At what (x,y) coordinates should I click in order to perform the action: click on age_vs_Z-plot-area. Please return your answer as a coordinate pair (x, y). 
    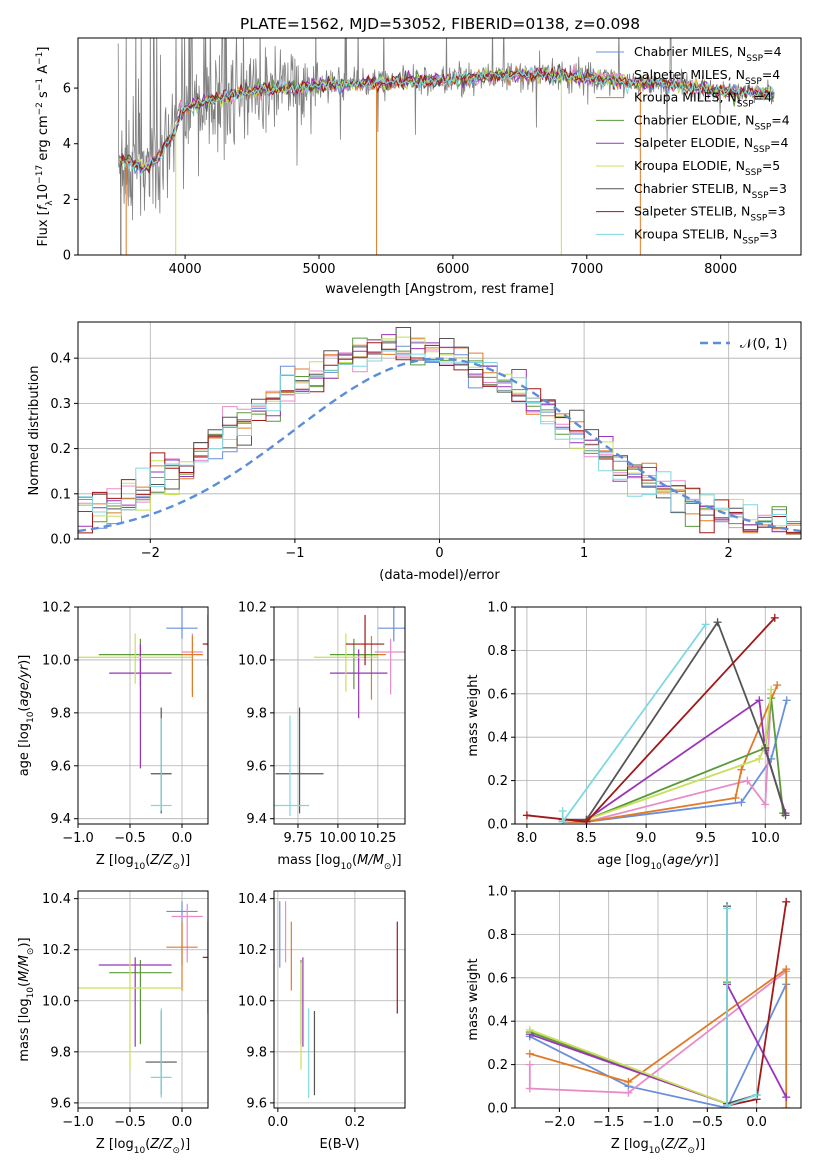
    Looking at the image, I should click on (143, 710).